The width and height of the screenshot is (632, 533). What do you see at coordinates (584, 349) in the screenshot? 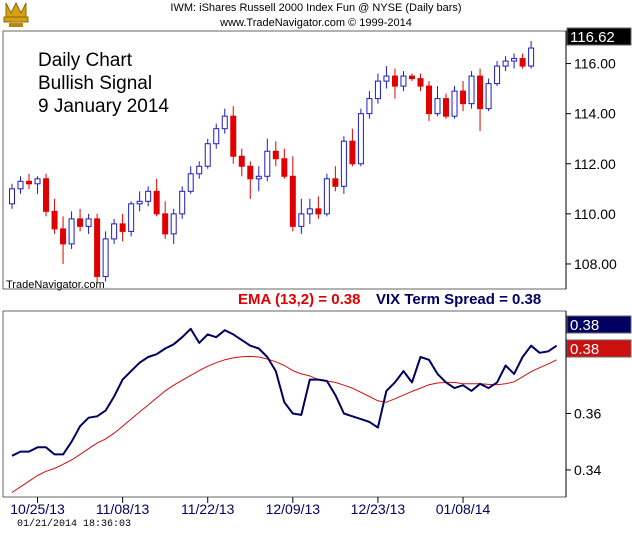
I see `ema-last-badge-text: 0.38` at bounding box center [584, 349].